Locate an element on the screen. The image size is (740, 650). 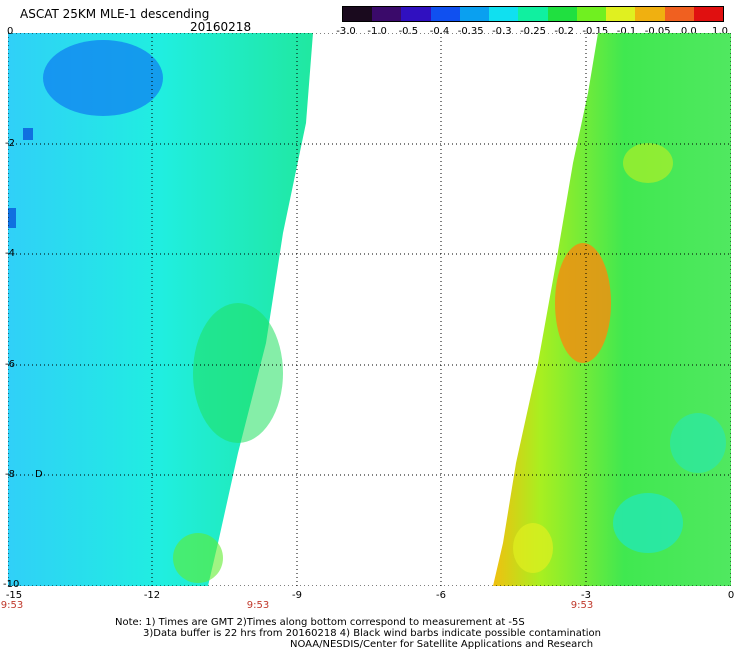
x-axis-label-2: -9 is located at coordinates (297, 595).